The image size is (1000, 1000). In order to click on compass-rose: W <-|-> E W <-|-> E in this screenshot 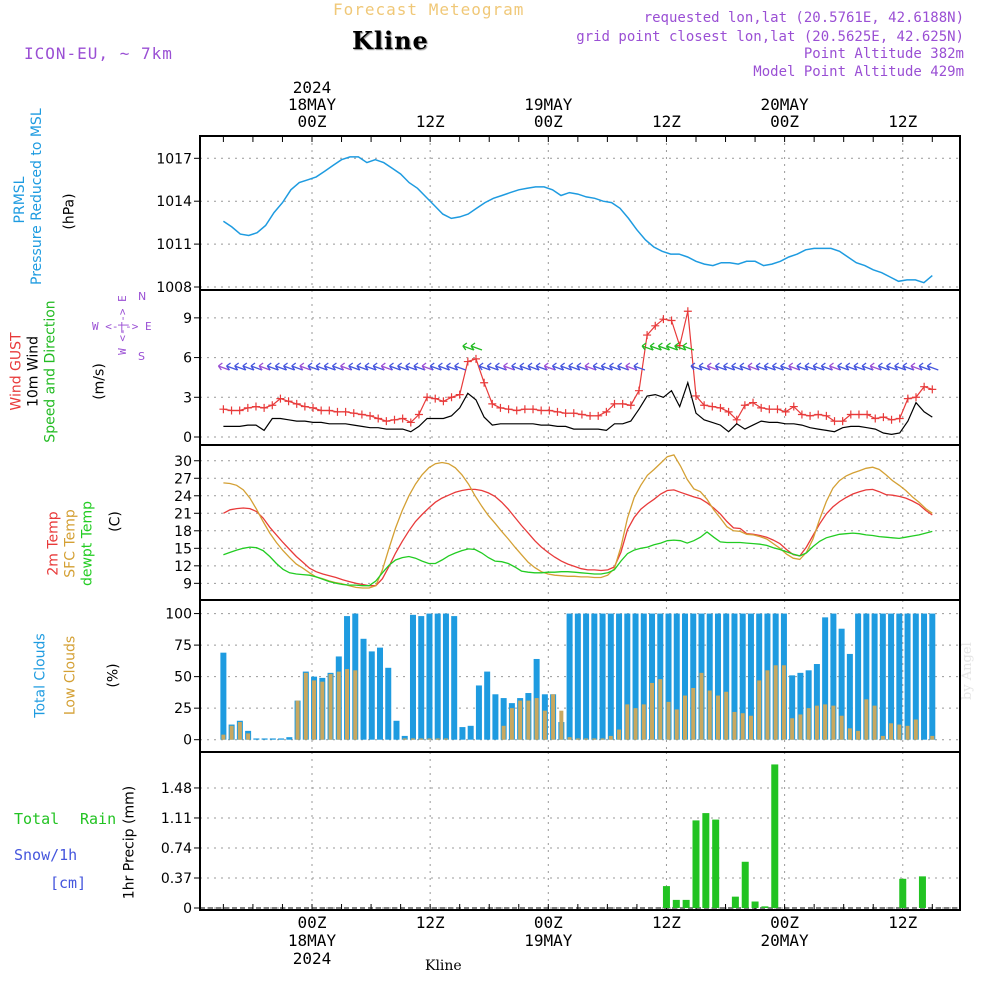, I will do `click(122, 325)`.